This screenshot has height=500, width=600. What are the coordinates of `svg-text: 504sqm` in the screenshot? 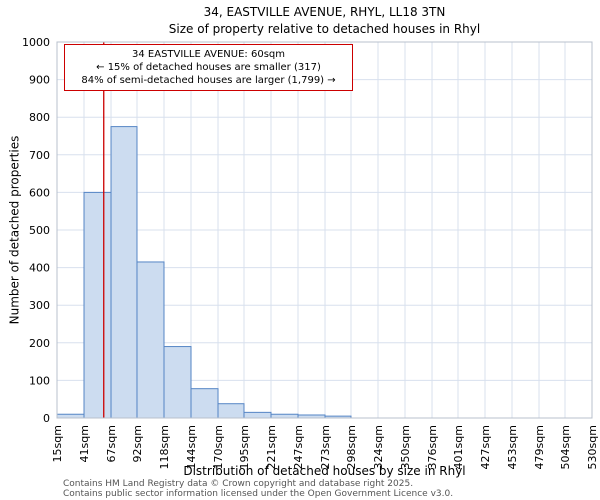 It's located at (565, 447).